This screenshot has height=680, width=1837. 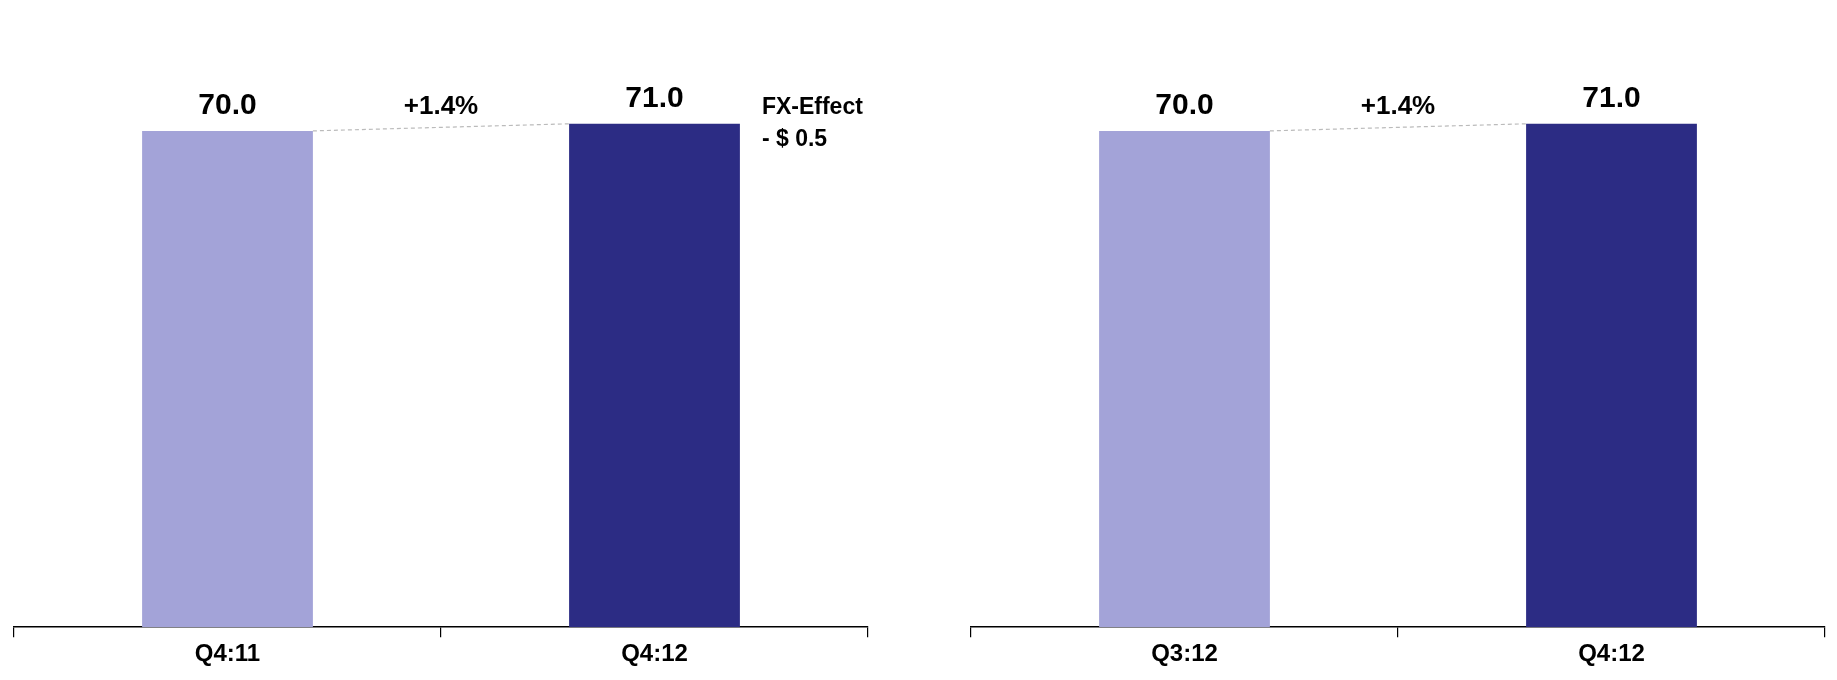 What do you see at coordinates (227, 653) in the screenshot?
I see `x-tick-label: Q4:11` at bounding box center [227, 653].